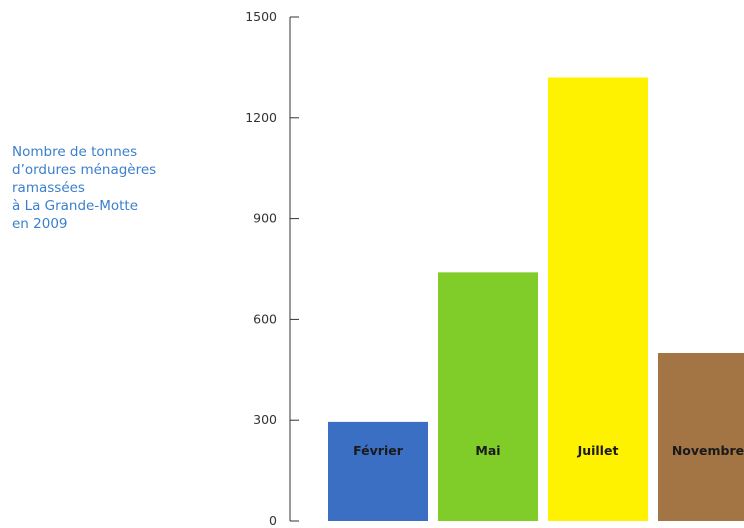 The image size is (744, 528). I want to click on bar-label: Mai, so click(487, 450).